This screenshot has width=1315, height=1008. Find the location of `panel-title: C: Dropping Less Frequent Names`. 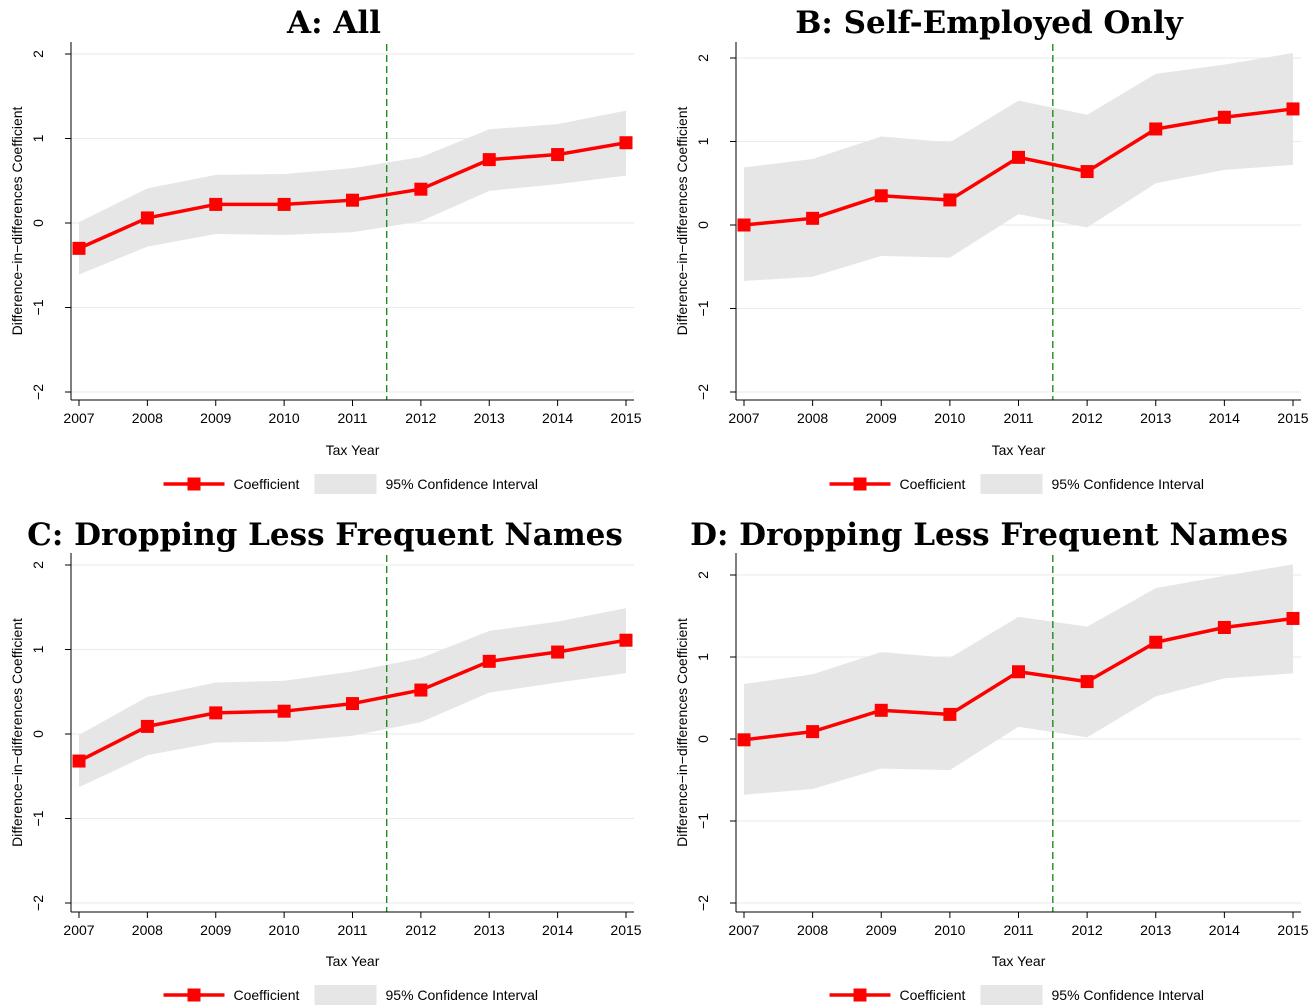

panel-title: C: Dropping Less Frequent Names is located at coordinates (325, 535).